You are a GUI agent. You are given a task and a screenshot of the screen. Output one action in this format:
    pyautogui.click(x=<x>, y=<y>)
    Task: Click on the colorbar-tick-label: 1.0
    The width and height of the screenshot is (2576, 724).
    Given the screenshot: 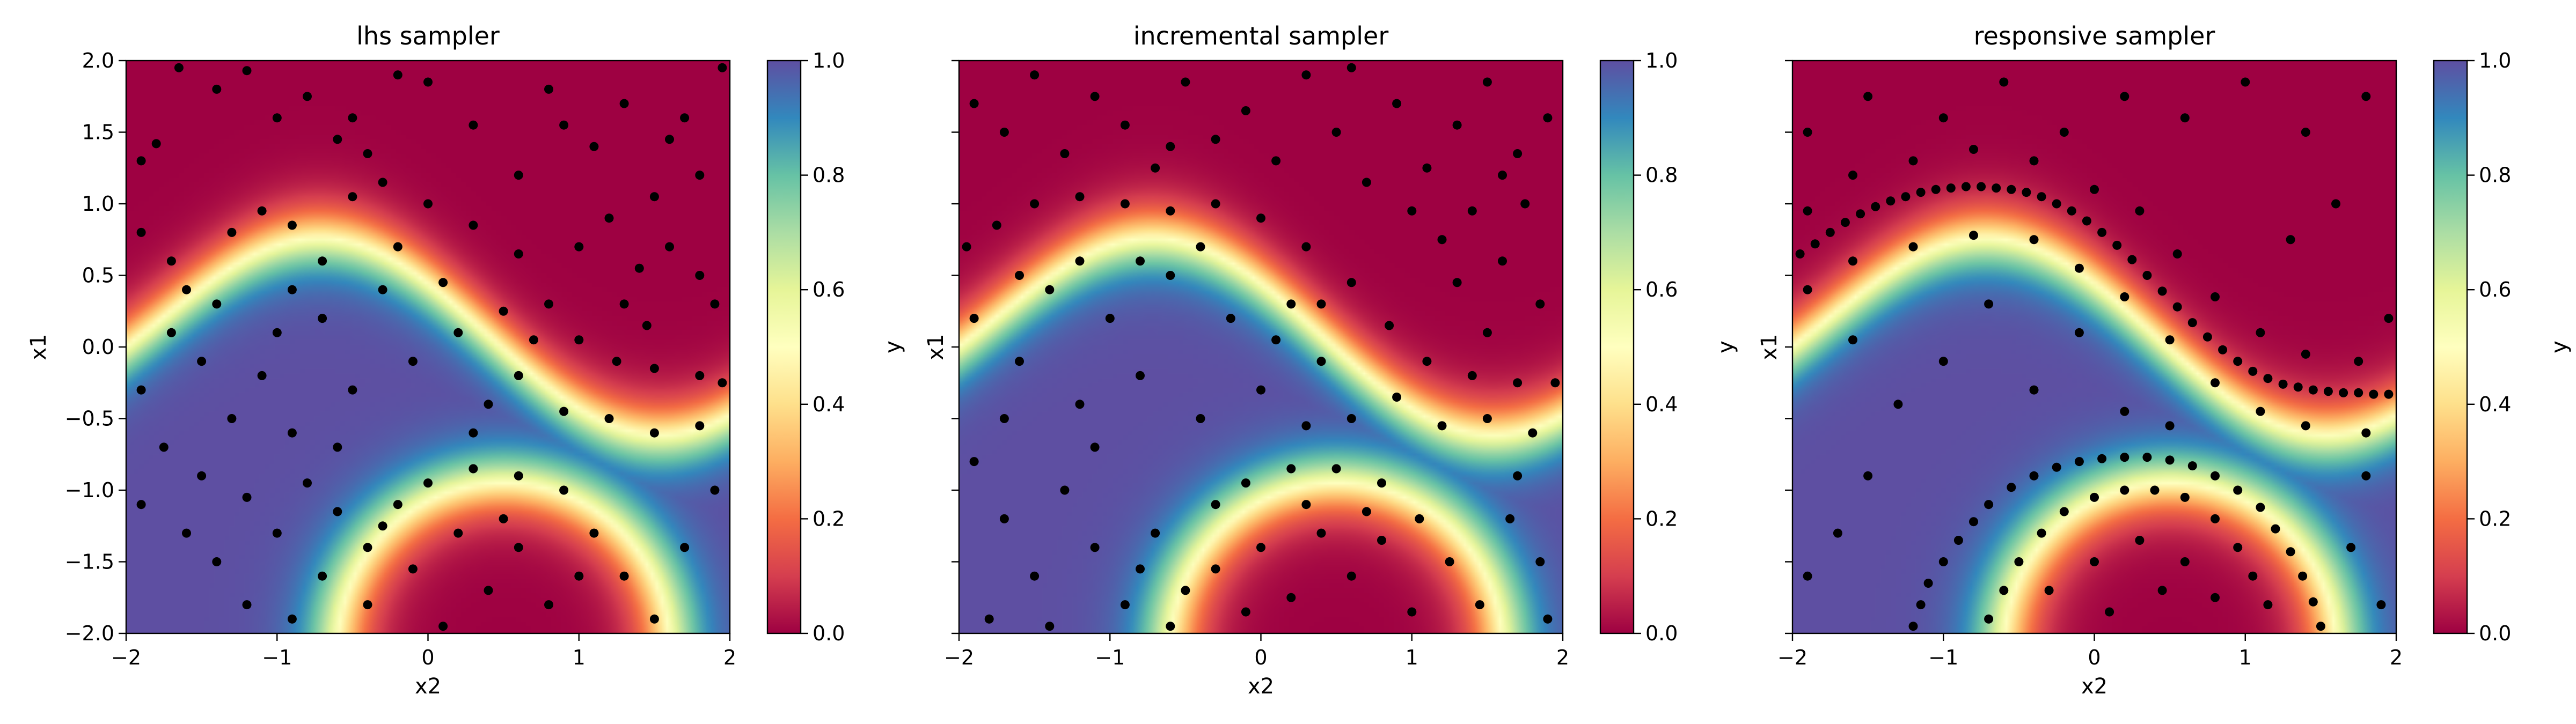 What is the action you would take?
    pyautogui.click(x=2495, y=60)
    